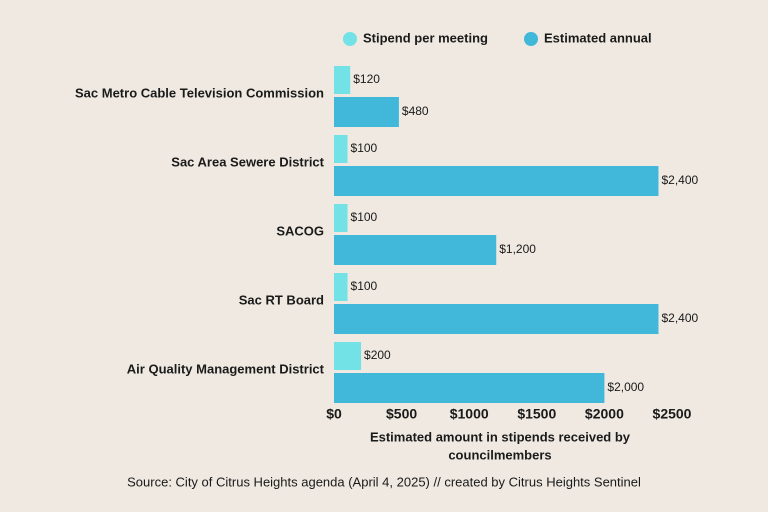 Image resolution: width=768 pixels, height=512 pixels. What do you see at coordinates (334, 414) in the screenshot?
I see `x-tick-label: $0` at bounding box center [334, 414].